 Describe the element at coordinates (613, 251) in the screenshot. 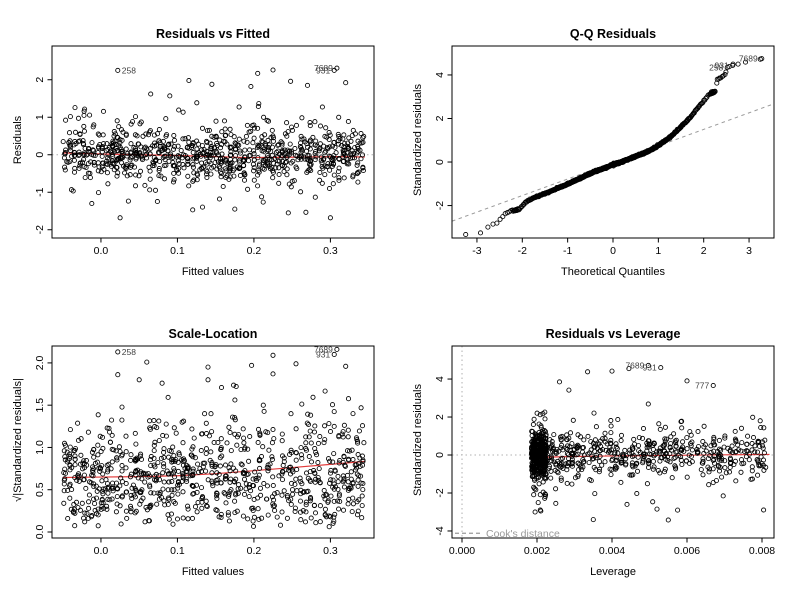

I see `x-tick-label: 0` at that location.